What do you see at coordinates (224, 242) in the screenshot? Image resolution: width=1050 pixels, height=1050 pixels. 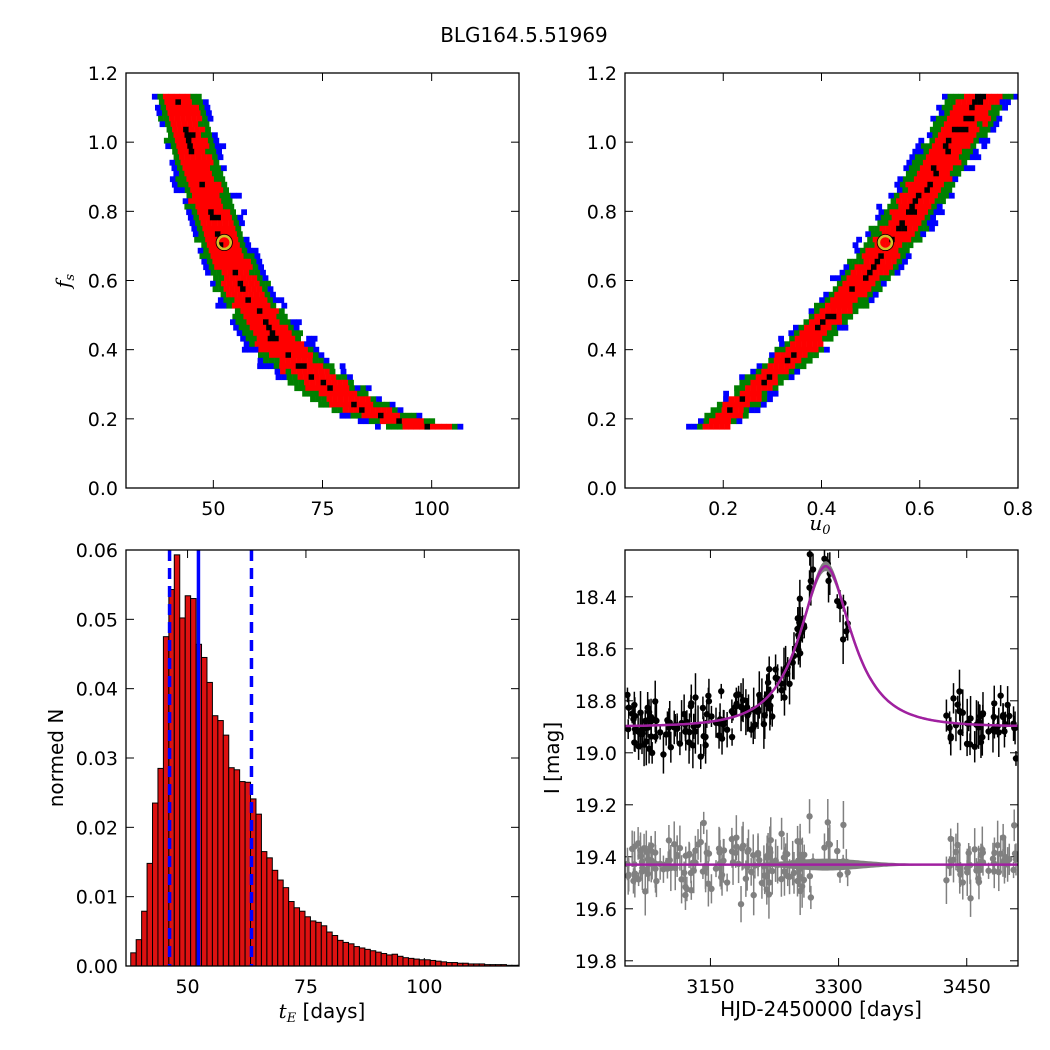 I see `best-fit-marker` at bounding box center [224, 242].